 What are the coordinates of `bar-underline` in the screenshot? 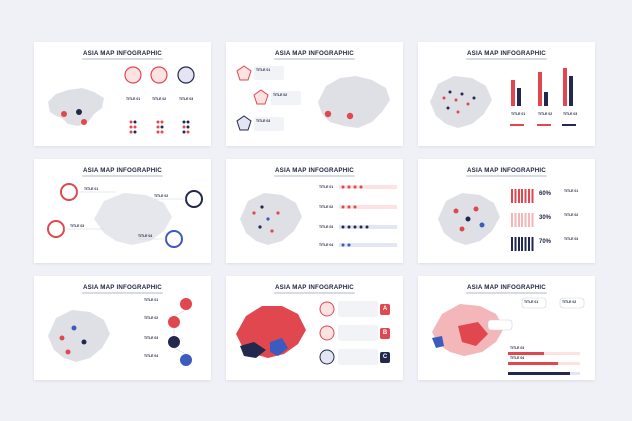 It's located at (569, 125).